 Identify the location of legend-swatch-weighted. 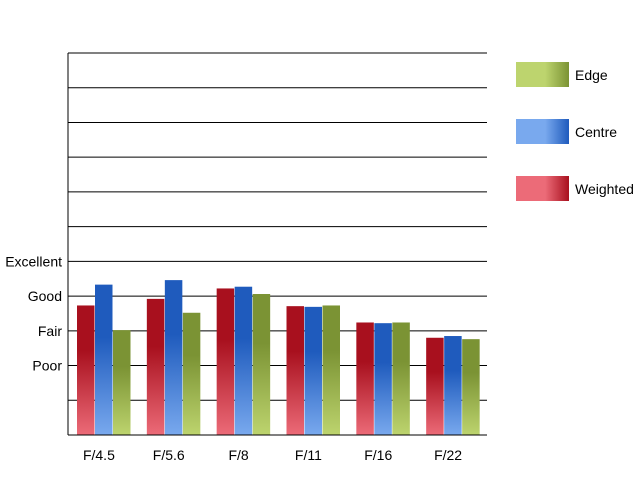
(542, 188).